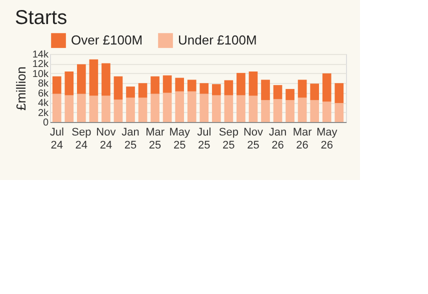  Describe the element at coordinates (131, 139) in the screenshot. I see `x-tick-label: Jan 25` at that location.